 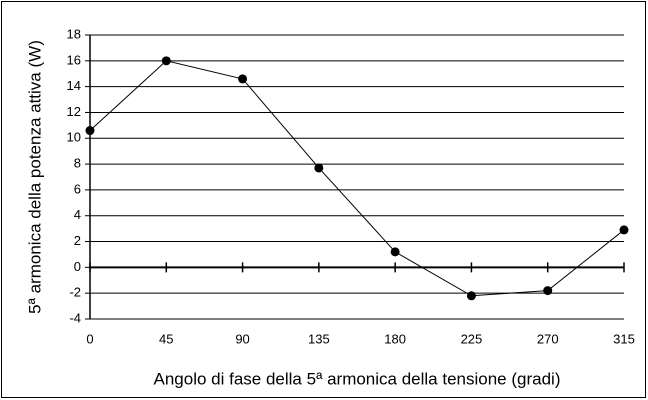 What do you see at coordinates (77, 163) in the screenshot?
I see `y-tick-label: 8` at bounding box center [77, 163].